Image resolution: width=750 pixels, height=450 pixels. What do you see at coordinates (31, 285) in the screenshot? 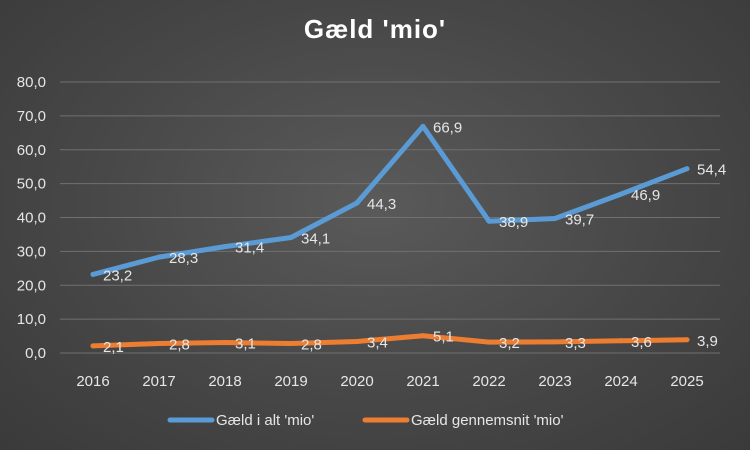
I see `y-tick-label: 20,0` at bounding box center [31, 285].